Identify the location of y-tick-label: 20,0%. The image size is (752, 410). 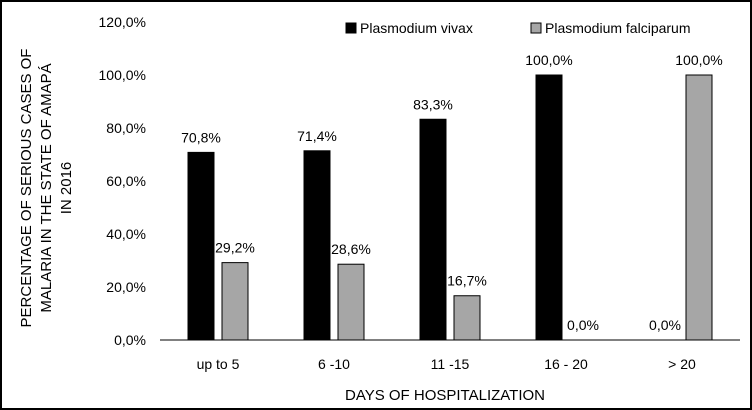
(126, 287).